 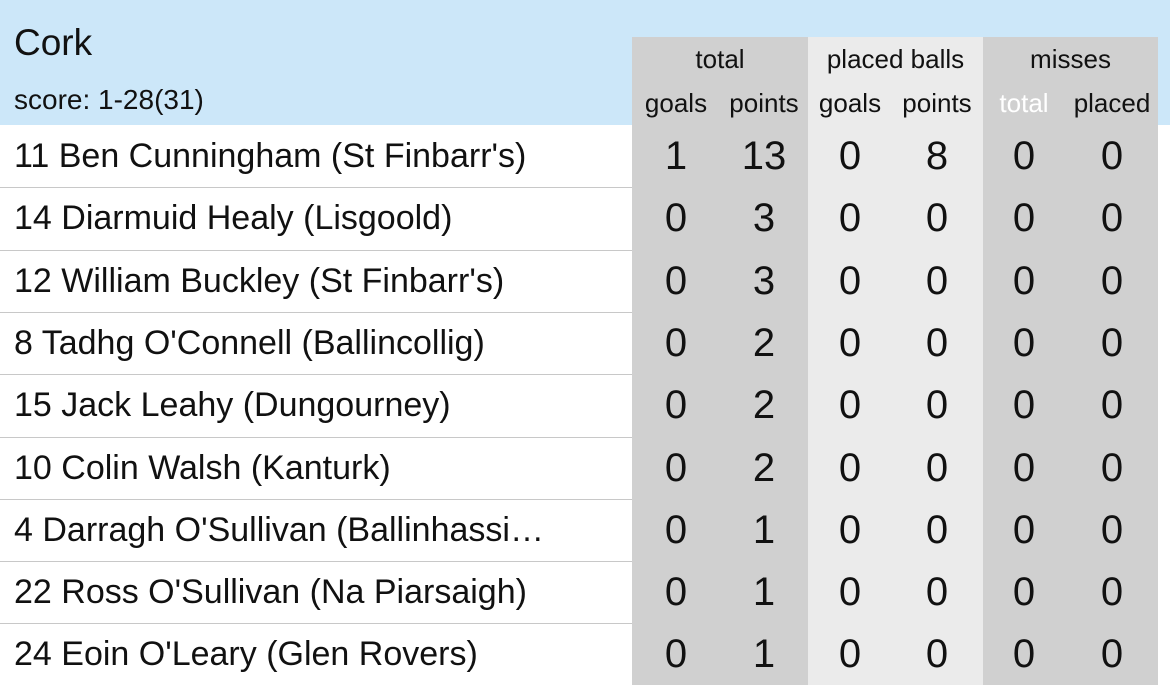 I want to click on column-group-header: placed balls, so click(x=895, y=59).